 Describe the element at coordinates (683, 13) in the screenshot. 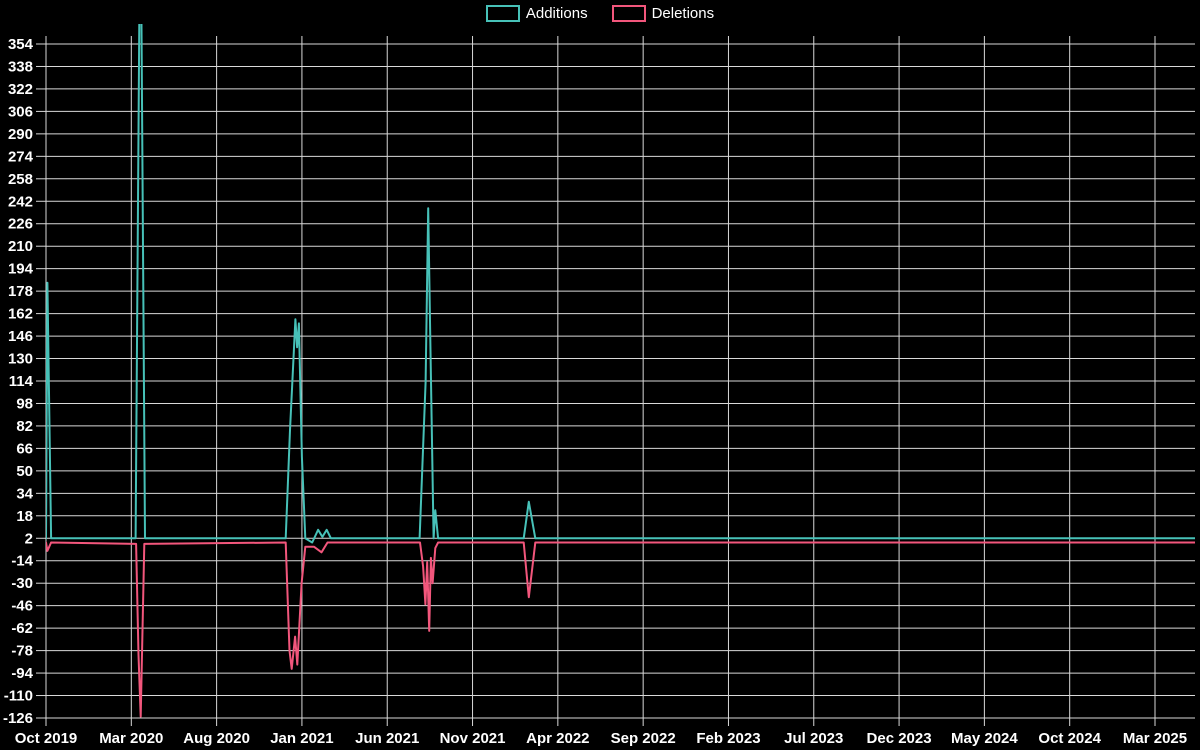

I see `legend-label-deletions: Deletions` at that location.